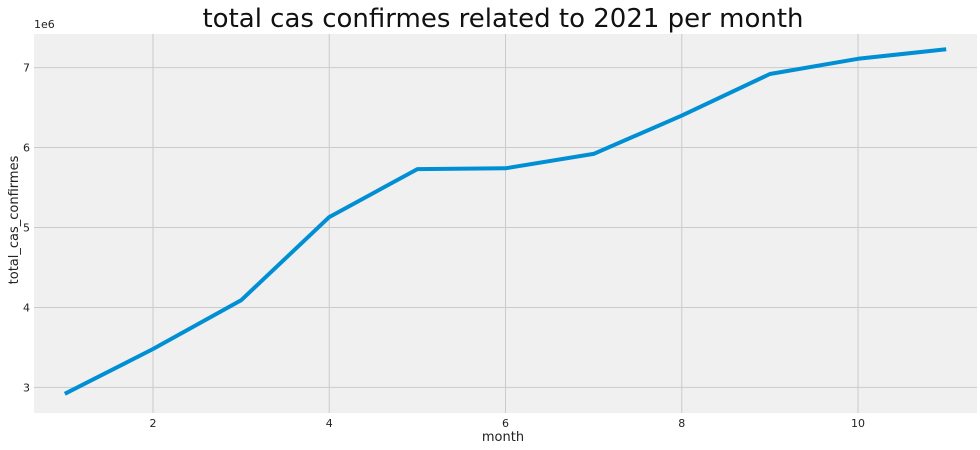  Describe the element at coordinates (26, 307) in the screenshot. I see `y-tick-label: 4` at that location.